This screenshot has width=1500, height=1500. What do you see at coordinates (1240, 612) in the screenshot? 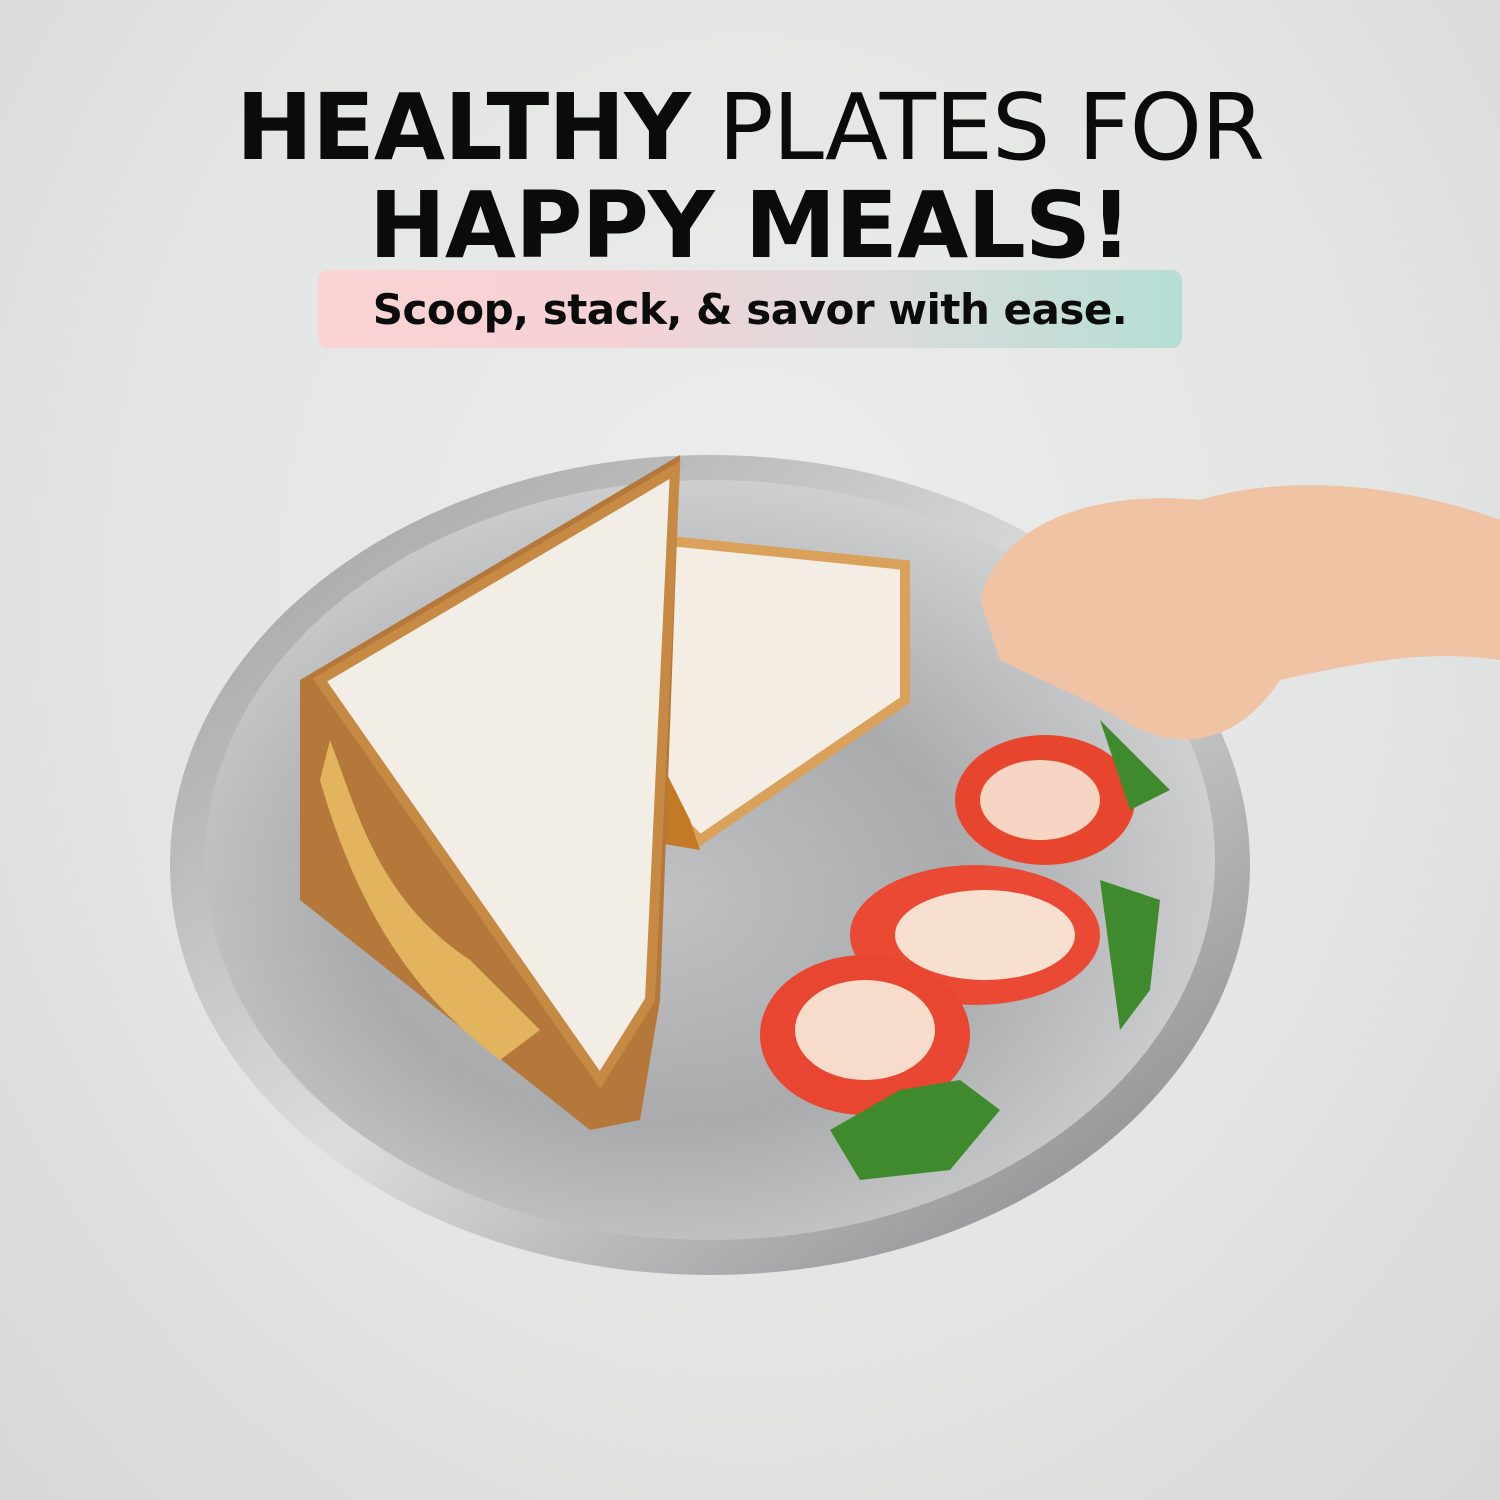
I see `child-hand` at bounding box center [1240, 612].